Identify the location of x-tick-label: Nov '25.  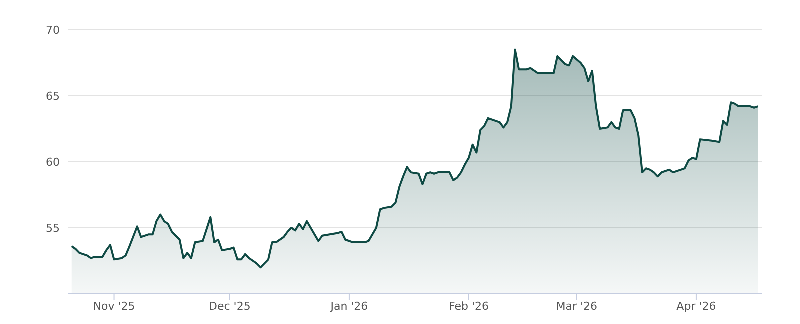
(114, 306).